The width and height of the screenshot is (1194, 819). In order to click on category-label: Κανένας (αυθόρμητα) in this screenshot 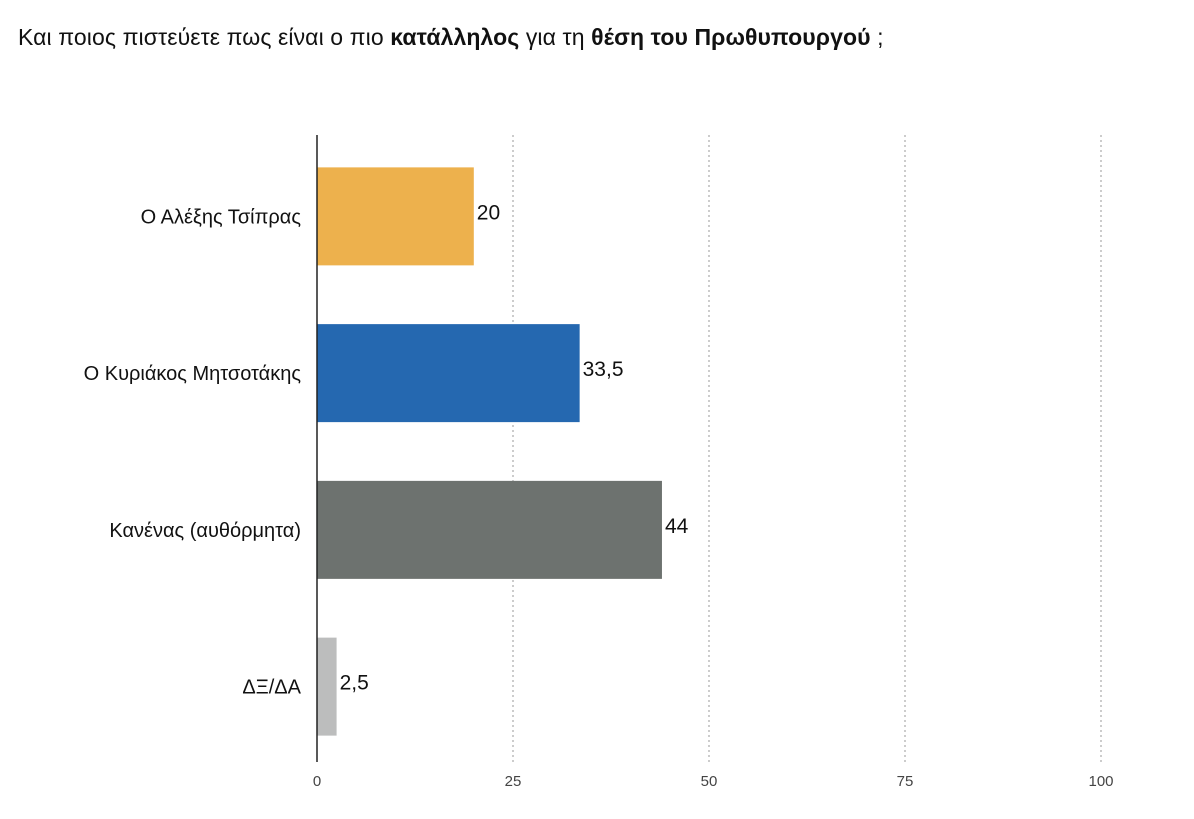, I will do `click(205, 531)`.